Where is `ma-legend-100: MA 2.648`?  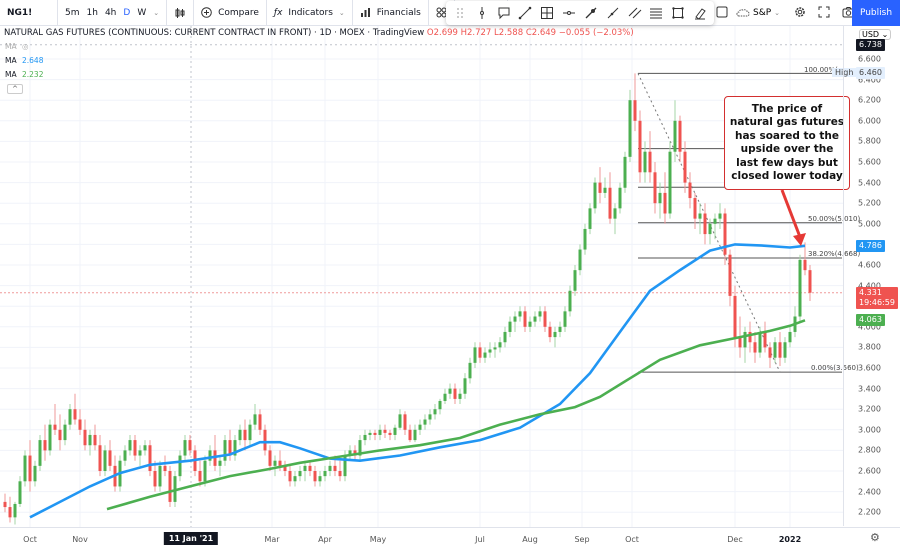
ma-legend-100: MA 2.648 is located at coordinates (24, 60).